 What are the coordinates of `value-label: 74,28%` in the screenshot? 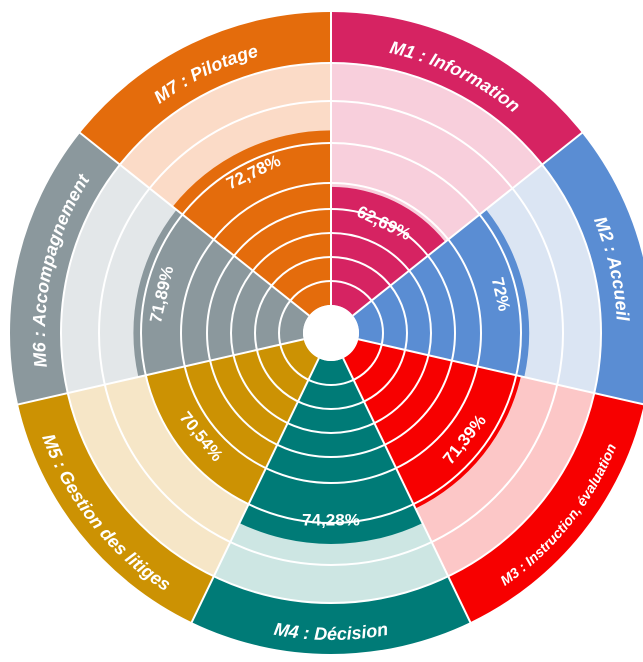 It's located at (331, 519).